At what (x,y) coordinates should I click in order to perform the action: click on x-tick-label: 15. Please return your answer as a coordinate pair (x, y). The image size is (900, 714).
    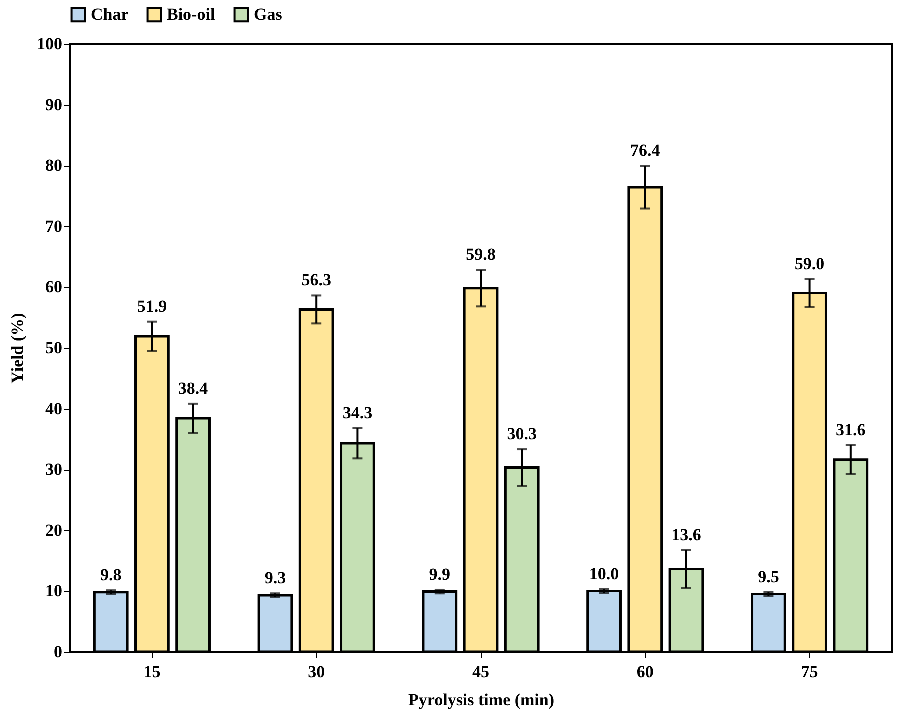
    Looking at the image, I should click on (152, 672).